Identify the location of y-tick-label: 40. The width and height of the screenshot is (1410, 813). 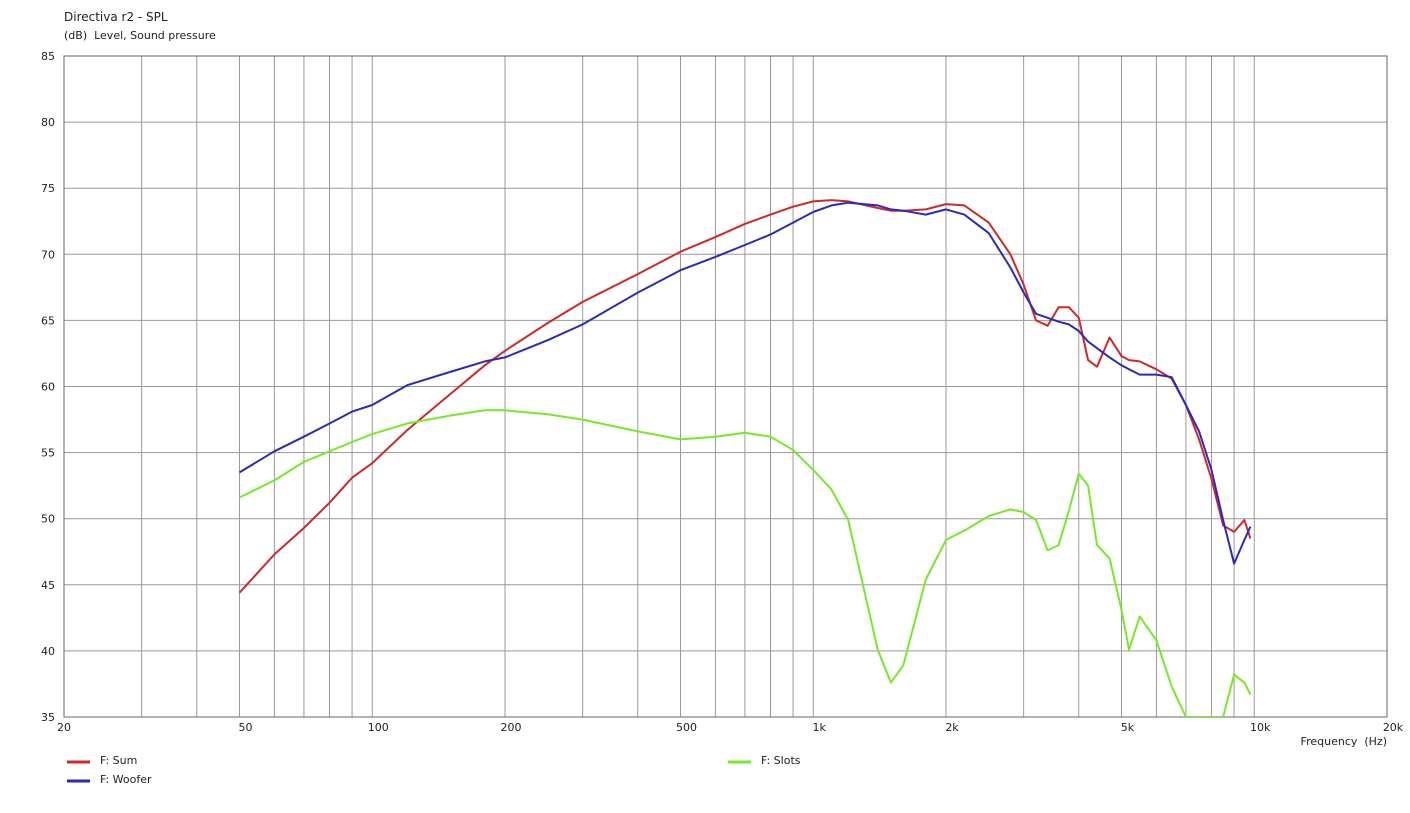
(48, 651).